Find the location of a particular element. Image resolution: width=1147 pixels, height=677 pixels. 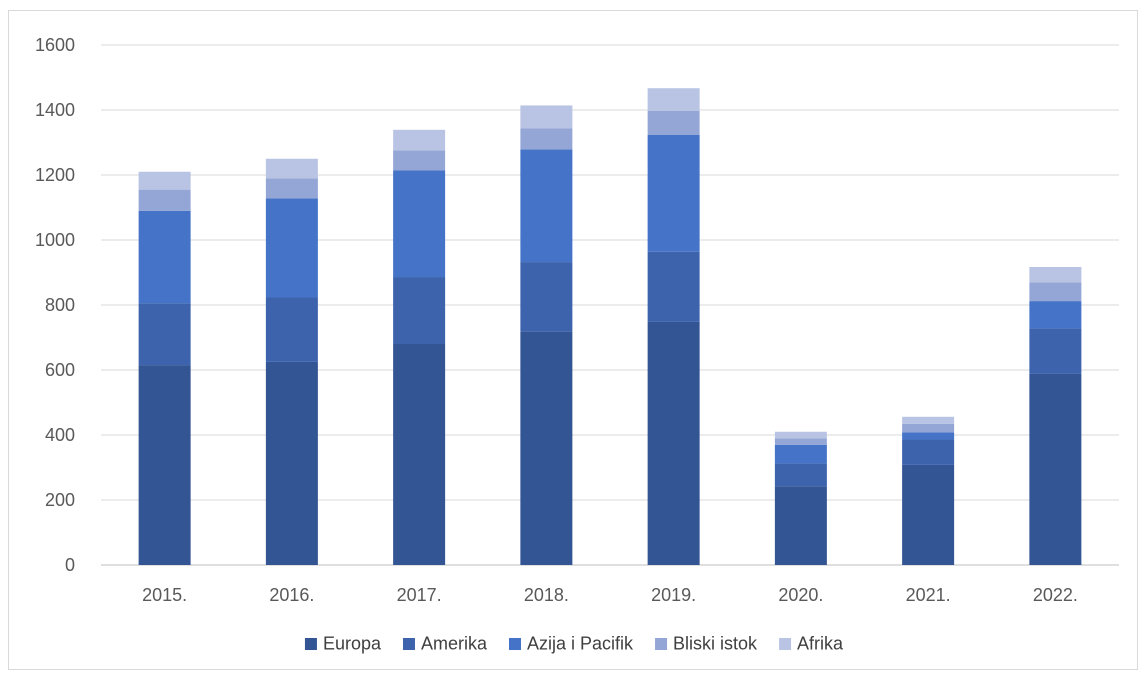

x-tick-label: 2019. is located at coordinates (673, 595).